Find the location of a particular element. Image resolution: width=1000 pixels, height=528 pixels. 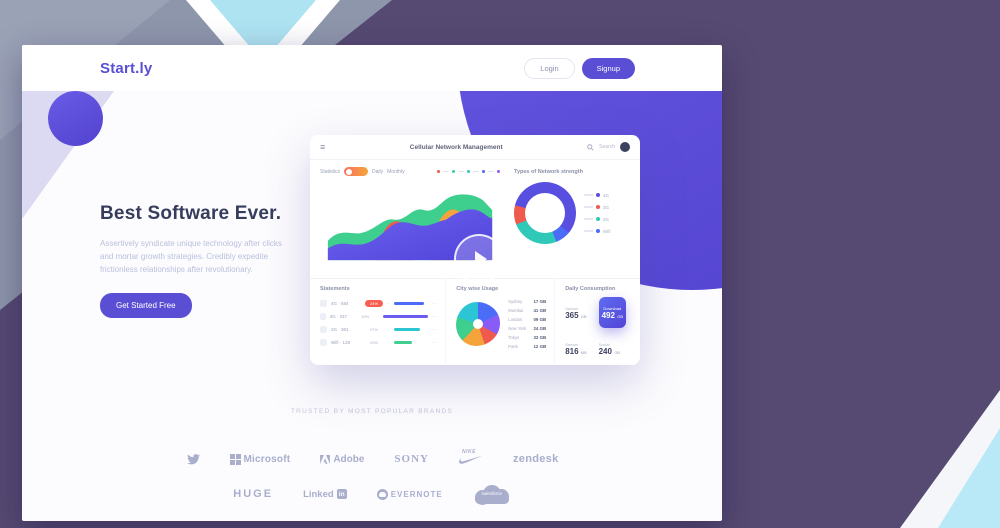

statistics-label: Statistics is located at coordinates (330, 171).